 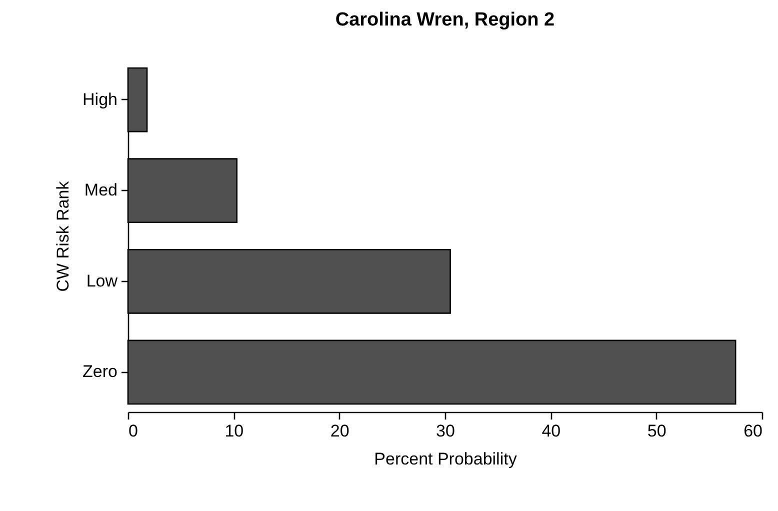 I want to click on x-tick-label: 40, so click(x=551, y=431).